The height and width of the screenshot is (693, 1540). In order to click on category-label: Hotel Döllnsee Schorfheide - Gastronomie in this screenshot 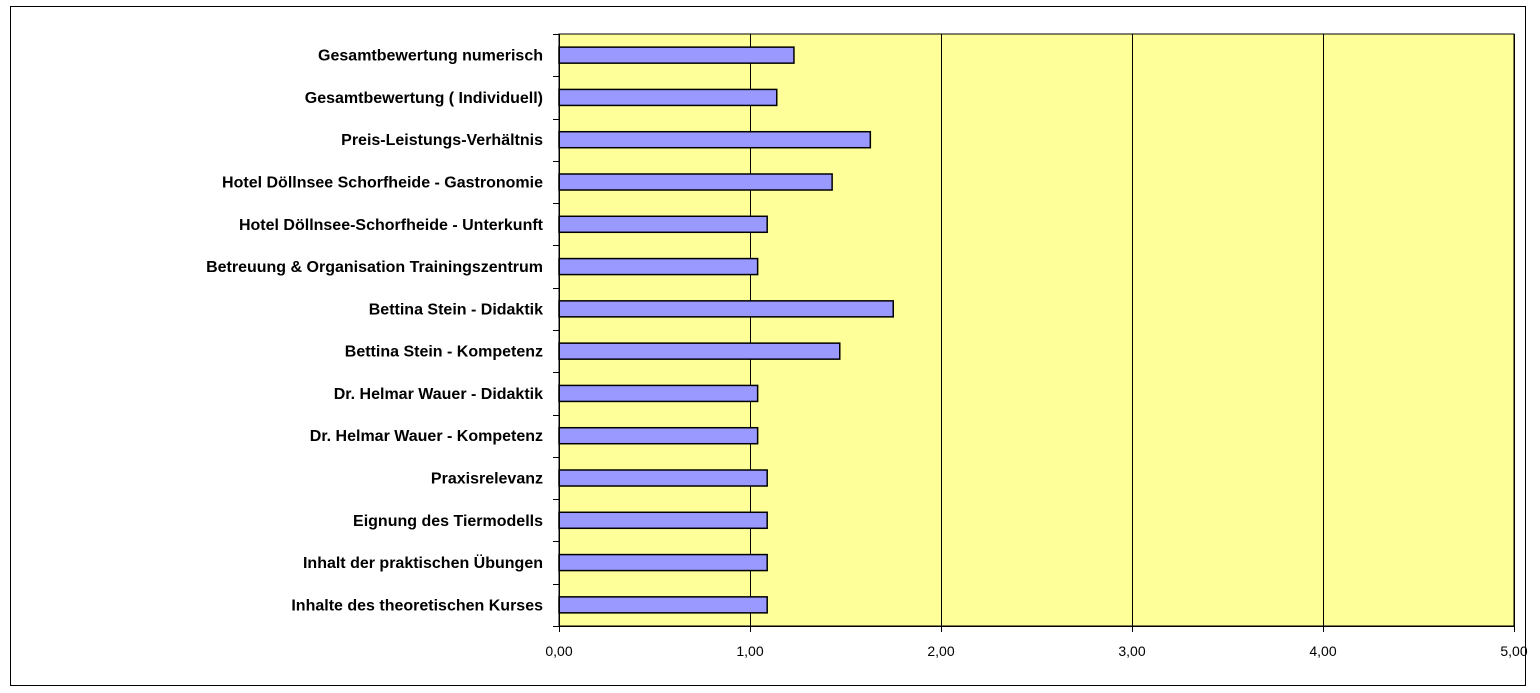, I will do `click(382, 183)`.